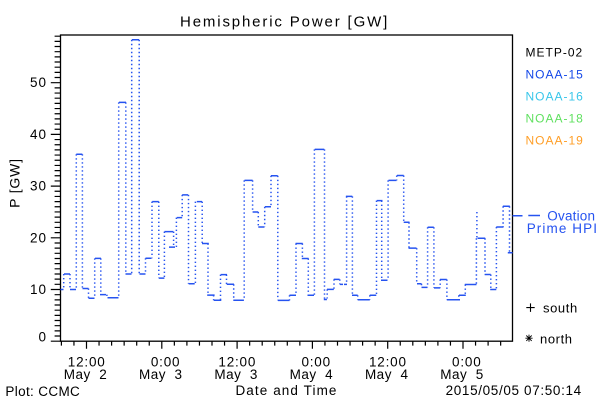 The height and width of the screenshot is (405, 600). What do you see at coordinates (38, 134) in the screenshot?
I see `svg-text: 40` at bounding box center [38, 134].